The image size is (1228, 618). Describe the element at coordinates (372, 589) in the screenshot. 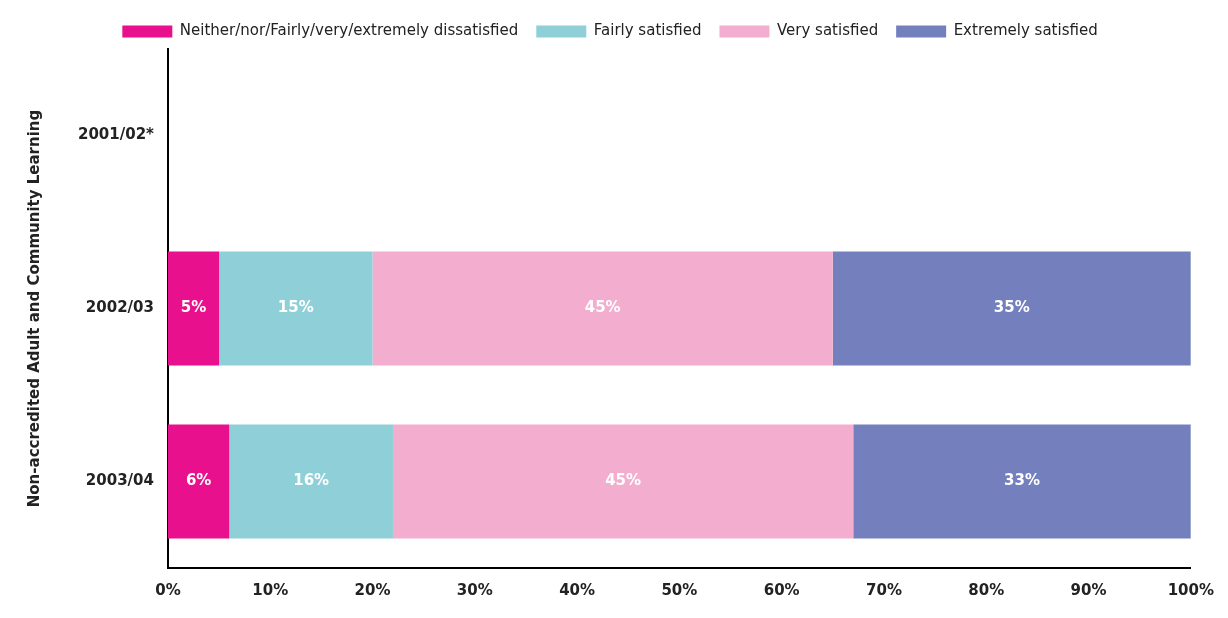

I see `x-tick-label: 20%` at that location.